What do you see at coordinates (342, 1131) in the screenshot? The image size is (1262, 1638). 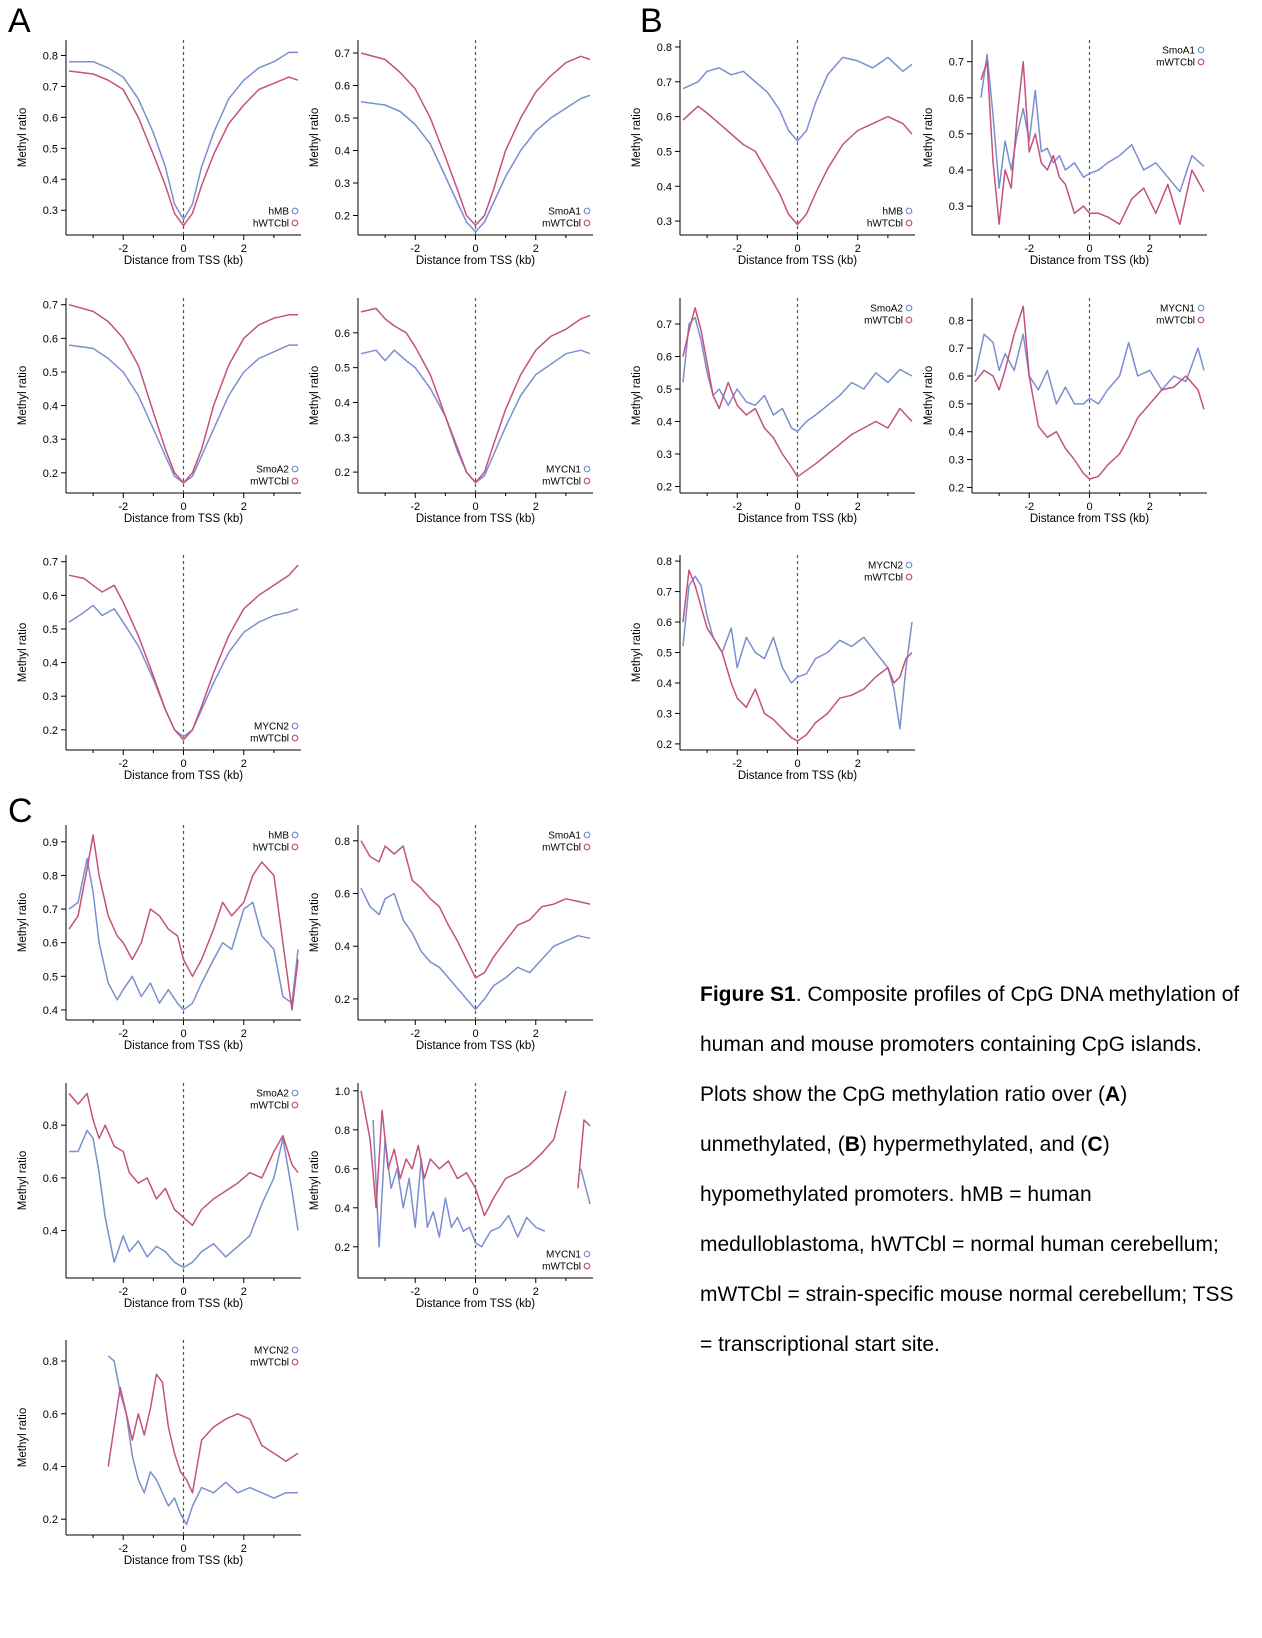 I see `y-tick-label: 0.8` at bounding box center [342, 1131].